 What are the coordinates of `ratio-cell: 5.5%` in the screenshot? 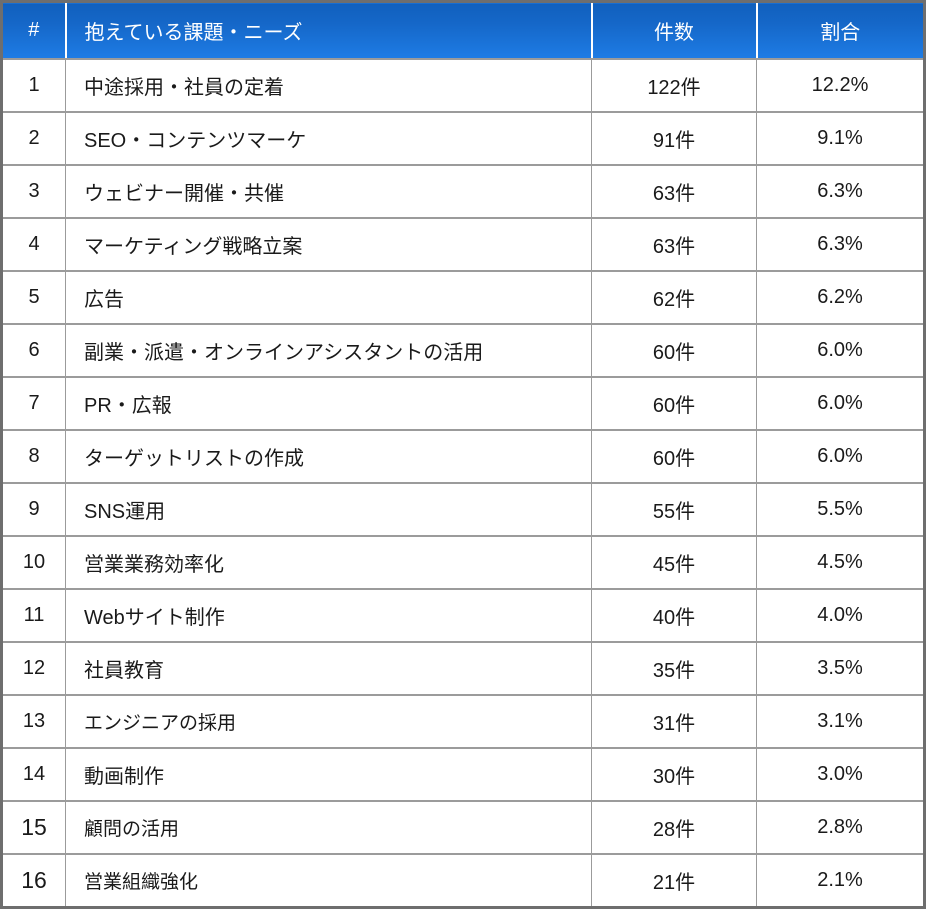 It's located at (840, 509).